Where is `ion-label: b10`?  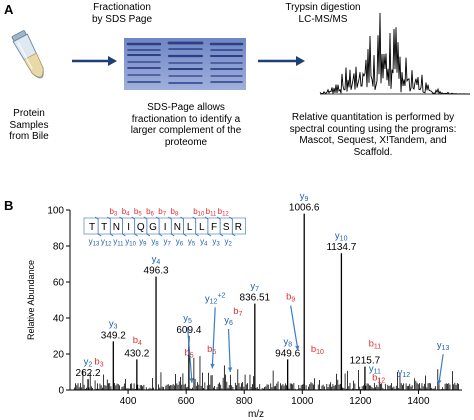 ion-label: b10 is located at coordinates (317, 350).